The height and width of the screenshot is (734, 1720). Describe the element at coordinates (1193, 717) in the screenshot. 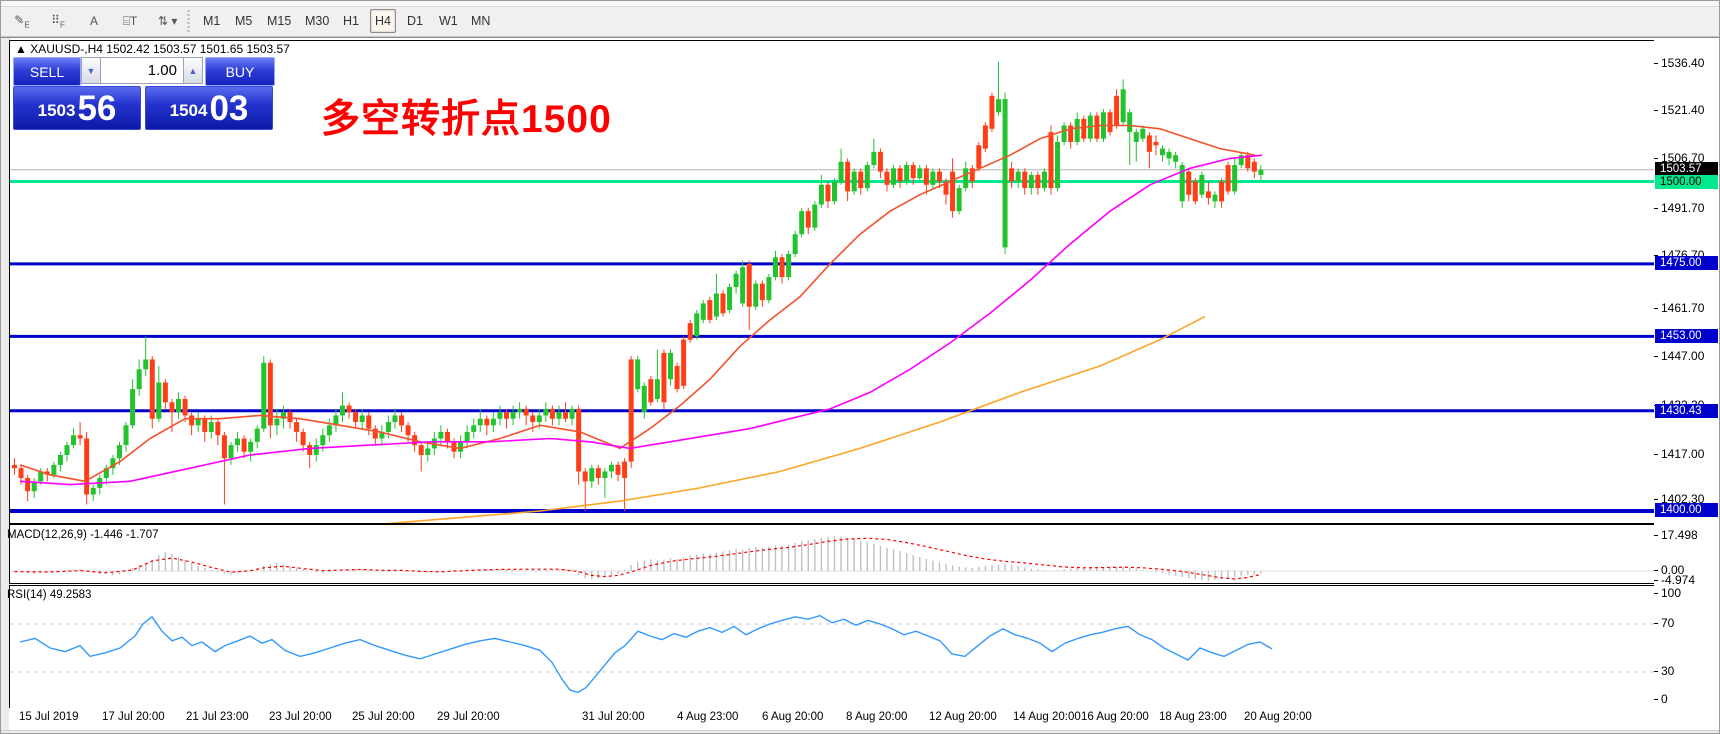

I see `date-label: 18 Aug 23:00` at that location.